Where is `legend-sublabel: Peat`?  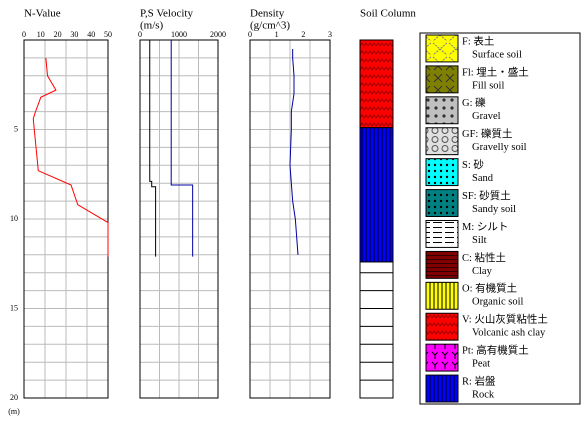 legend-sublabel: Peat is located at coordinates (481, 364).